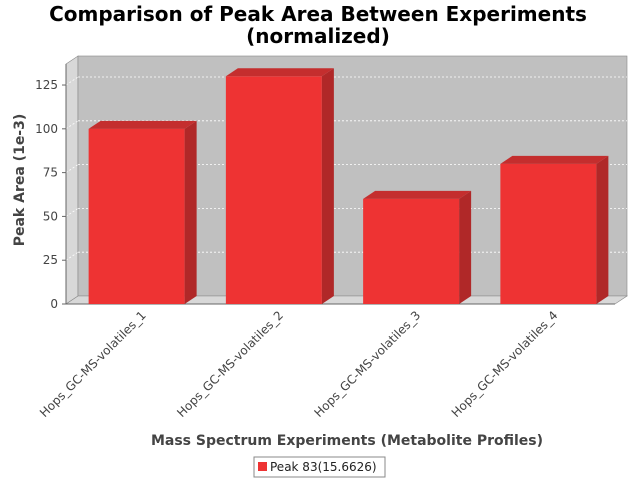 Image resolution: width=640 pixels, height=480 pixels. Describe the element at coordinates (20, 180) in the screenshot. I see `y-axis-label: Peak Area (1e-3)` at that location.